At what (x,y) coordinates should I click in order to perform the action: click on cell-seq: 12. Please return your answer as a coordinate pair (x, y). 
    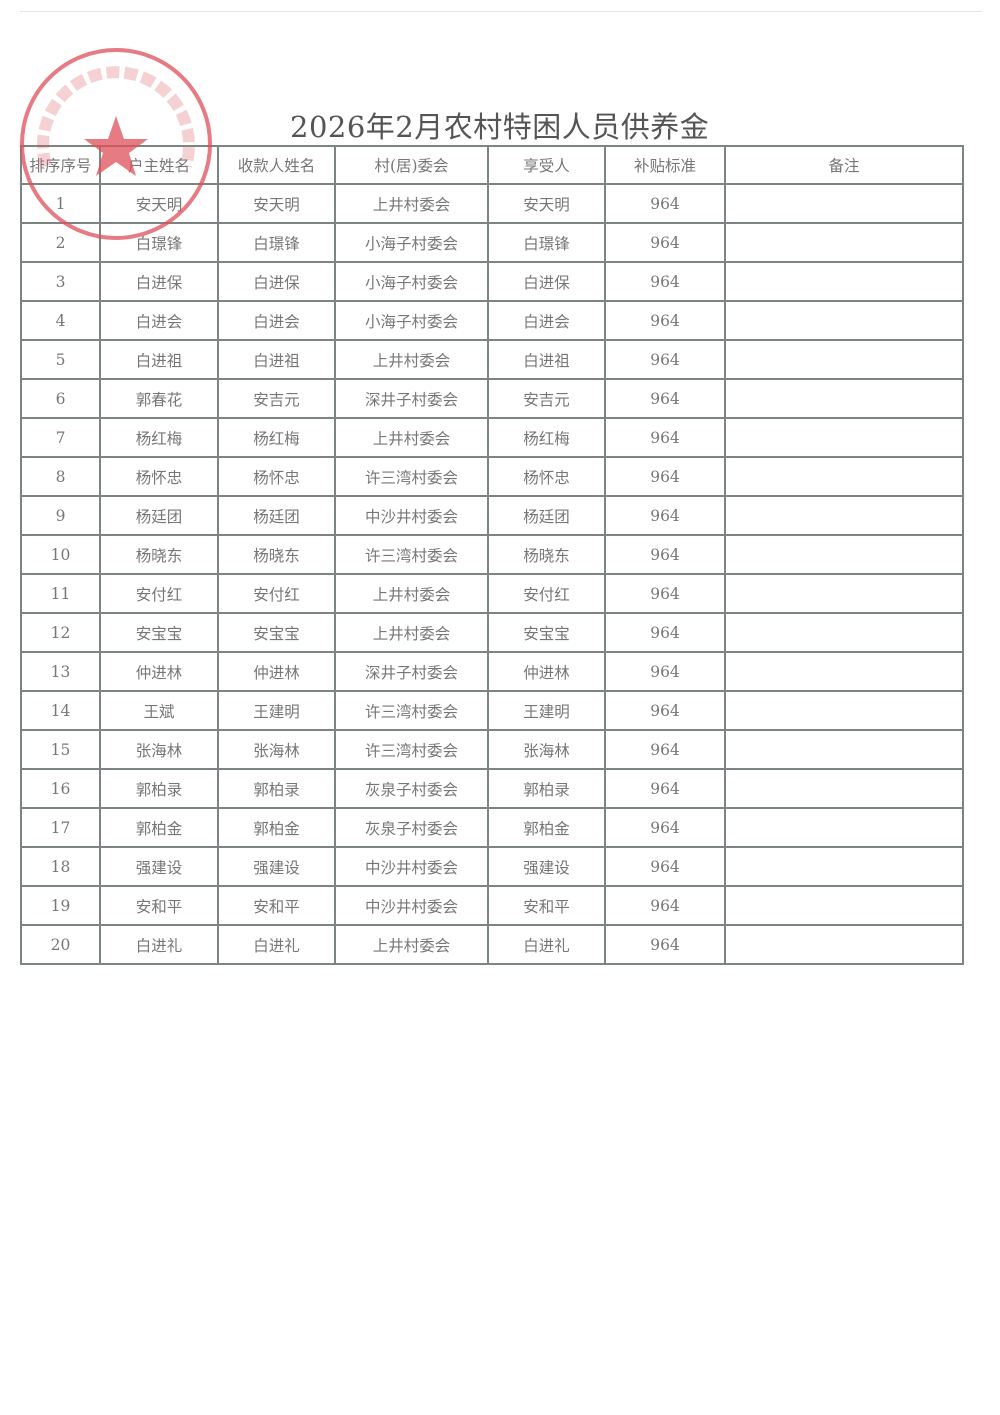
    Looking at the image, I should click on (60, 632).